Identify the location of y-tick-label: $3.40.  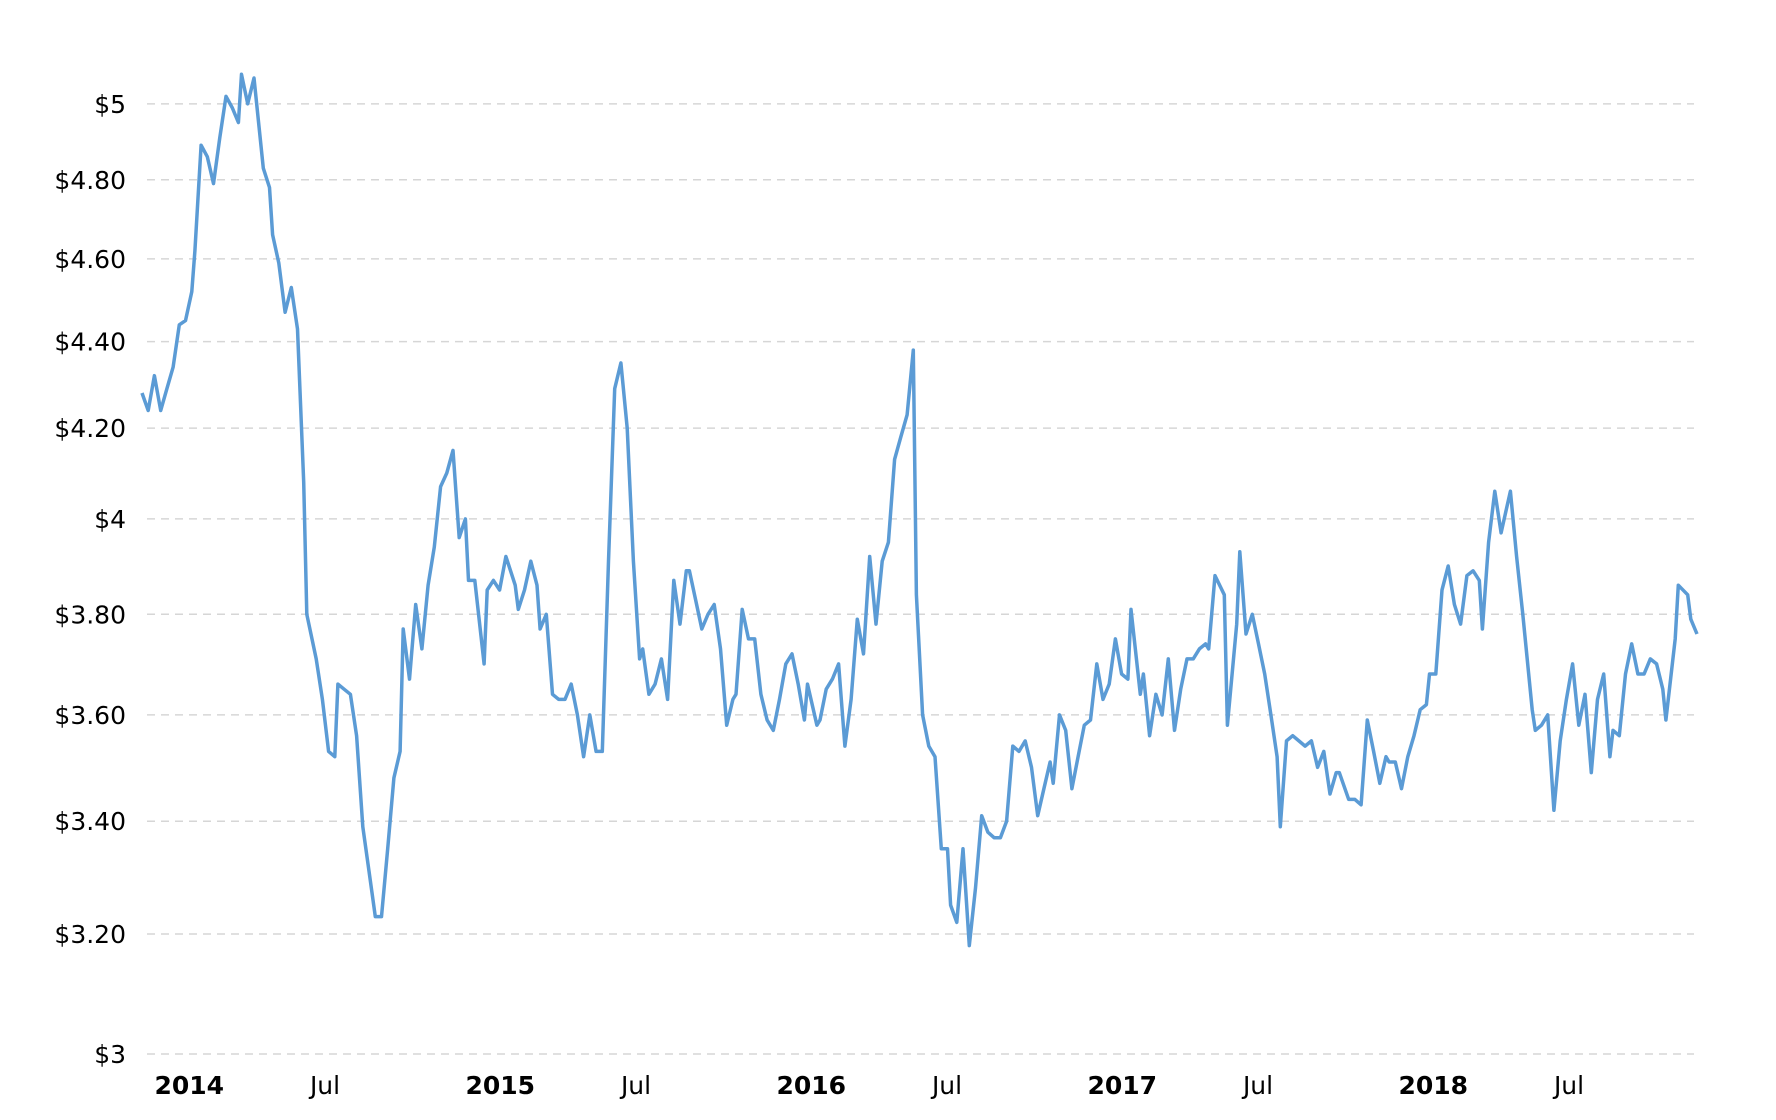
(90, 821).